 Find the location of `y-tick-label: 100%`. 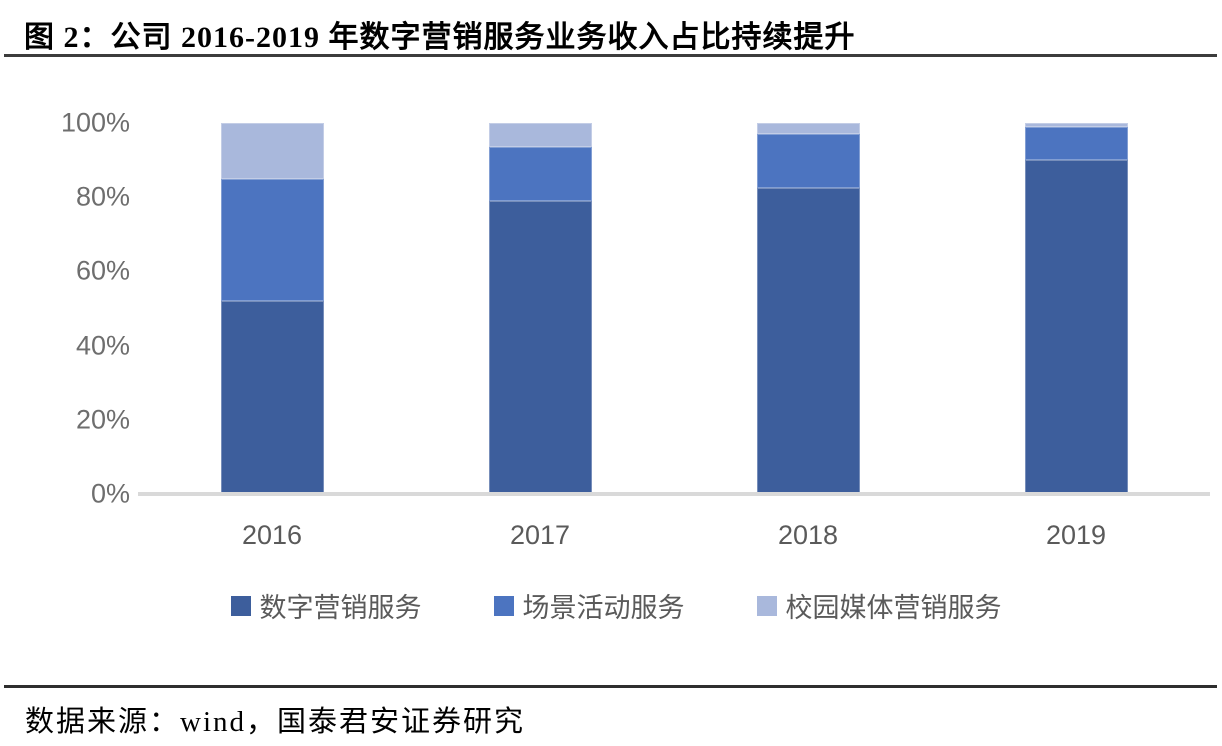

y-tick-label: 100% is located at coordinates (95, 122).